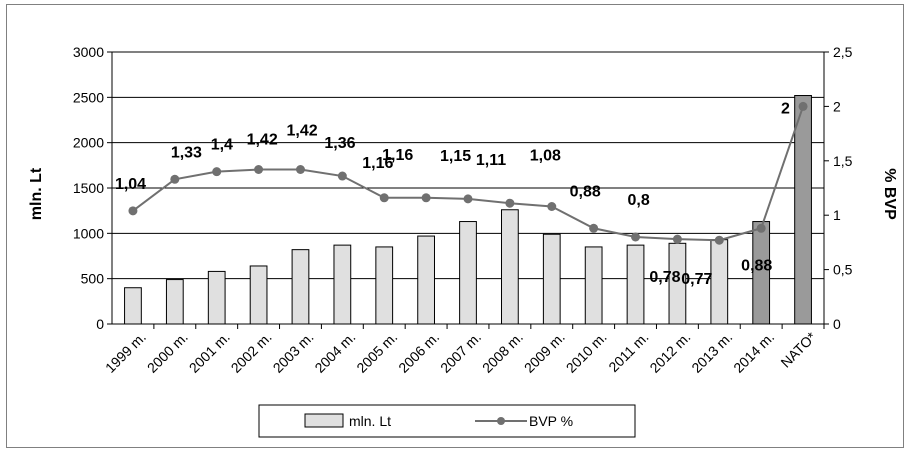 The height and width of the screenshot is (453, 912). Describe the element at coordinates (130, 184) in the screenshot. I see `bvp-data-label: 1,04` at that location.